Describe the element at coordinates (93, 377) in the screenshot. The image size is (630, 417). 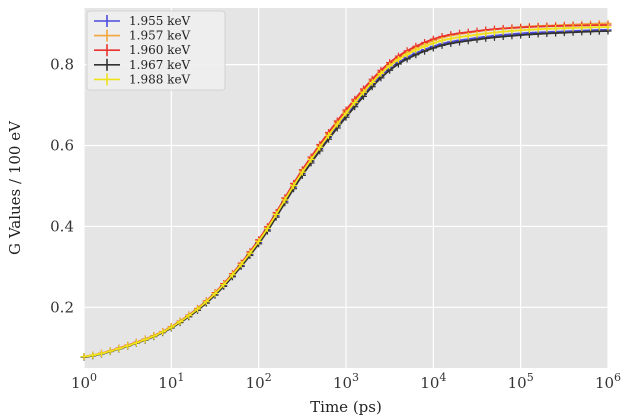
I see `x-tick-exponent: 0` at that location.